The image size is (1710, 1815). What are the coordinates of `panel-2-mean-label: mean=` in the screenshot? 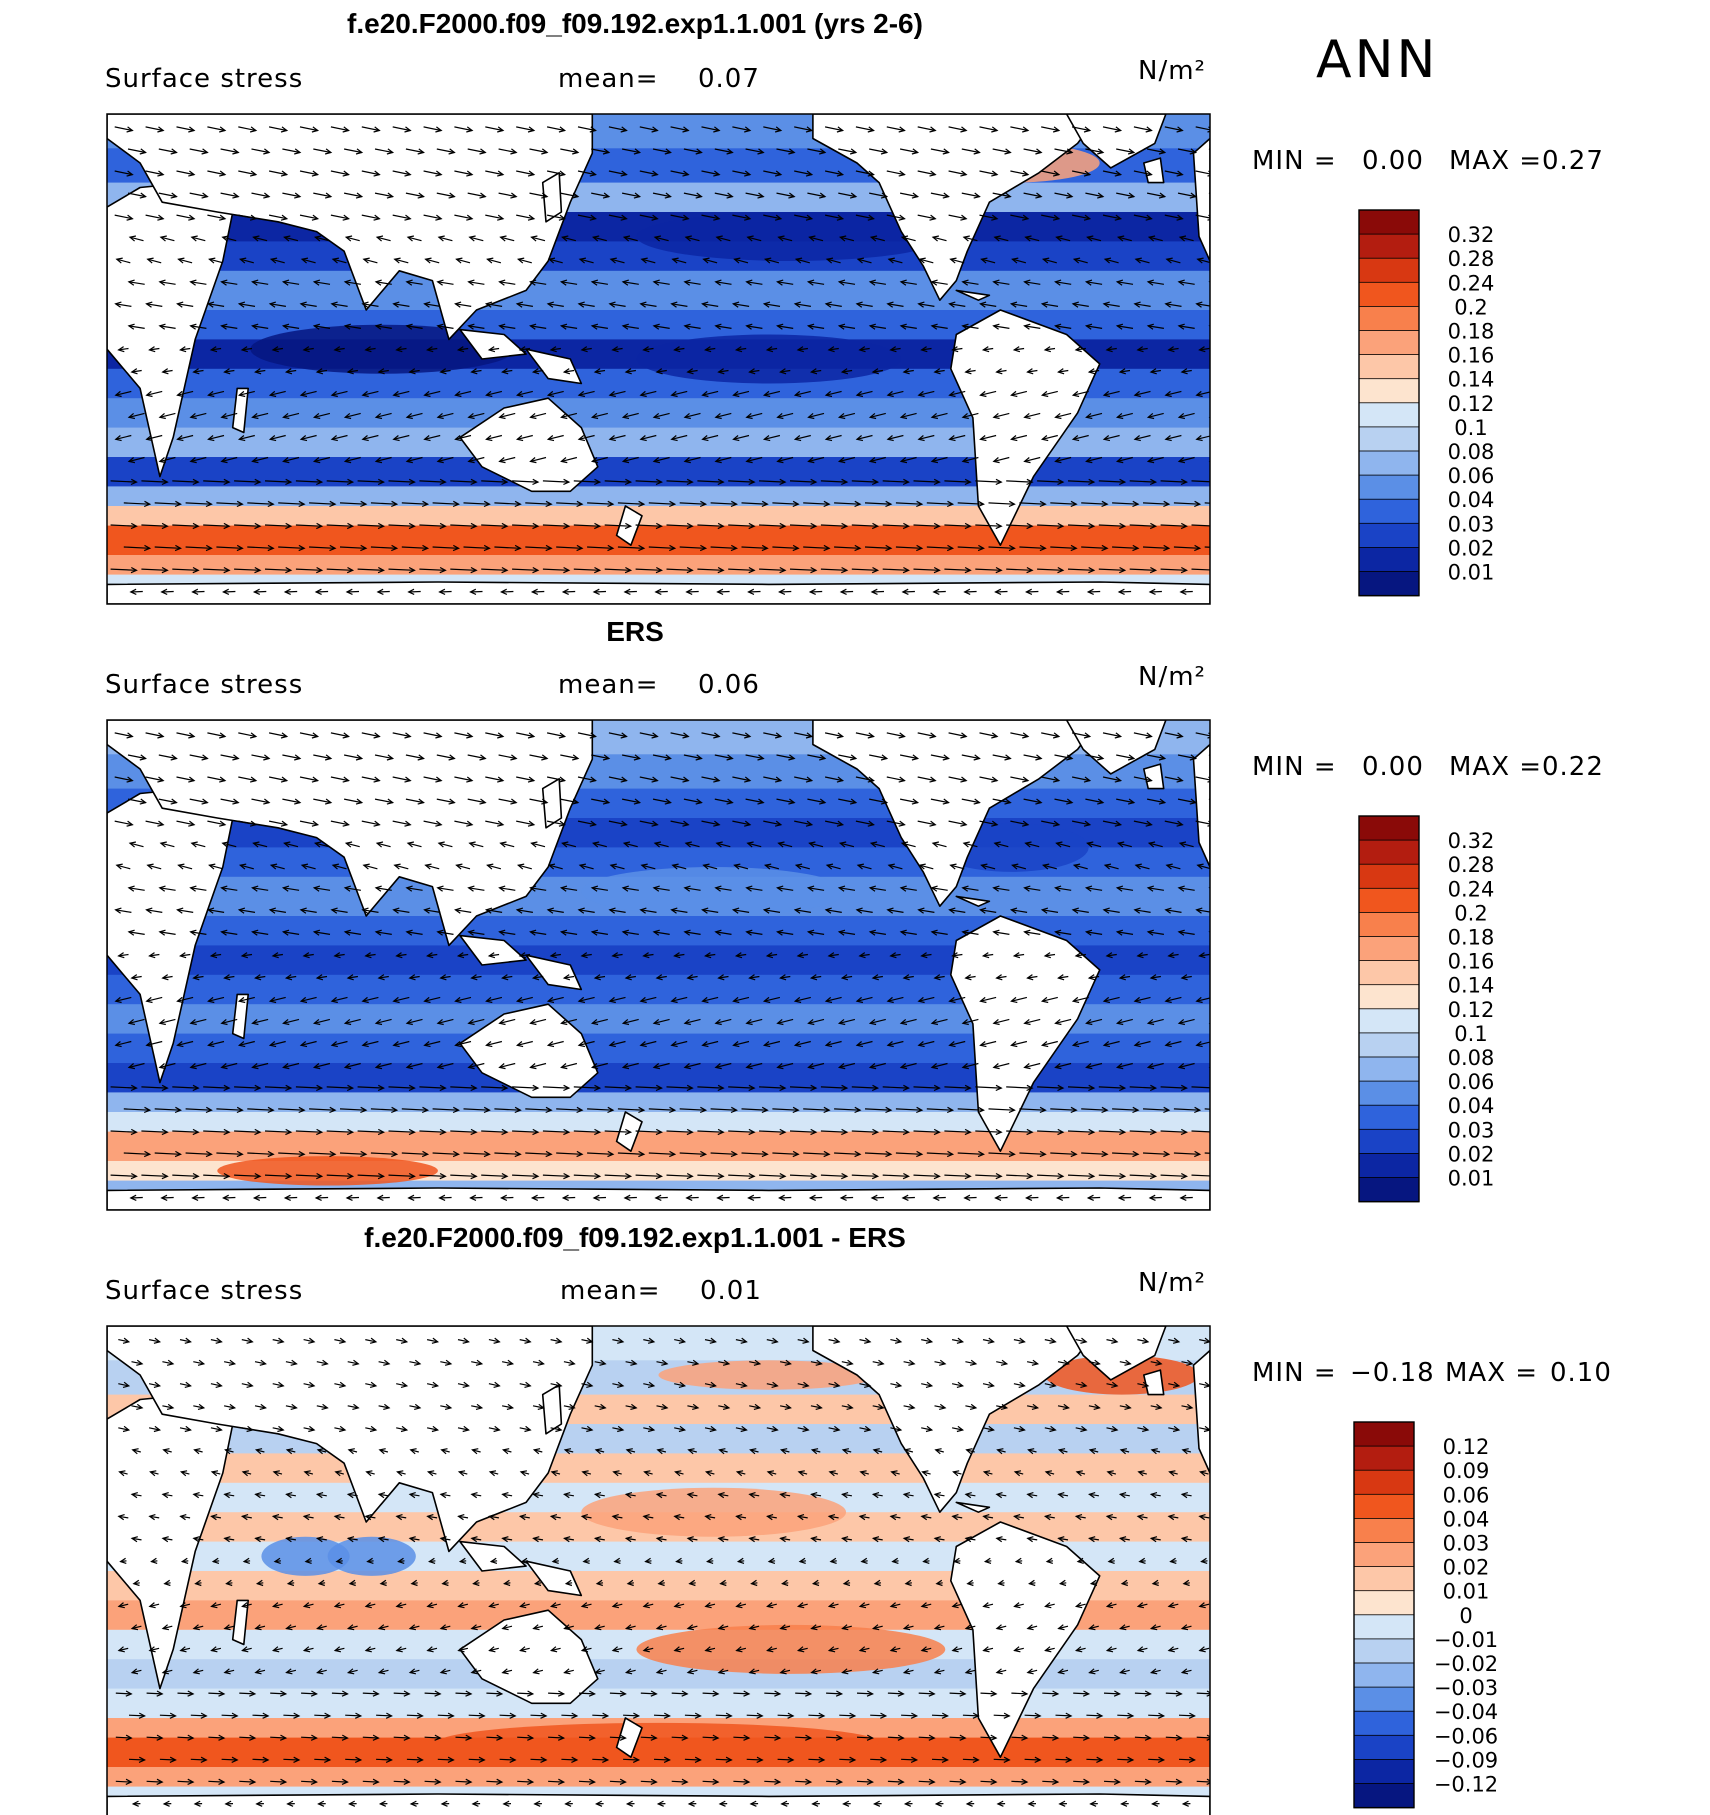 It's located at (608, 685).